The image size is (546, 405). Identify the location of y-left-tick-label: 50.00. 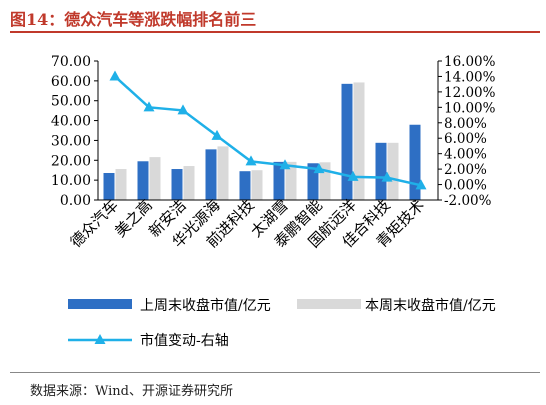
(71, 102).